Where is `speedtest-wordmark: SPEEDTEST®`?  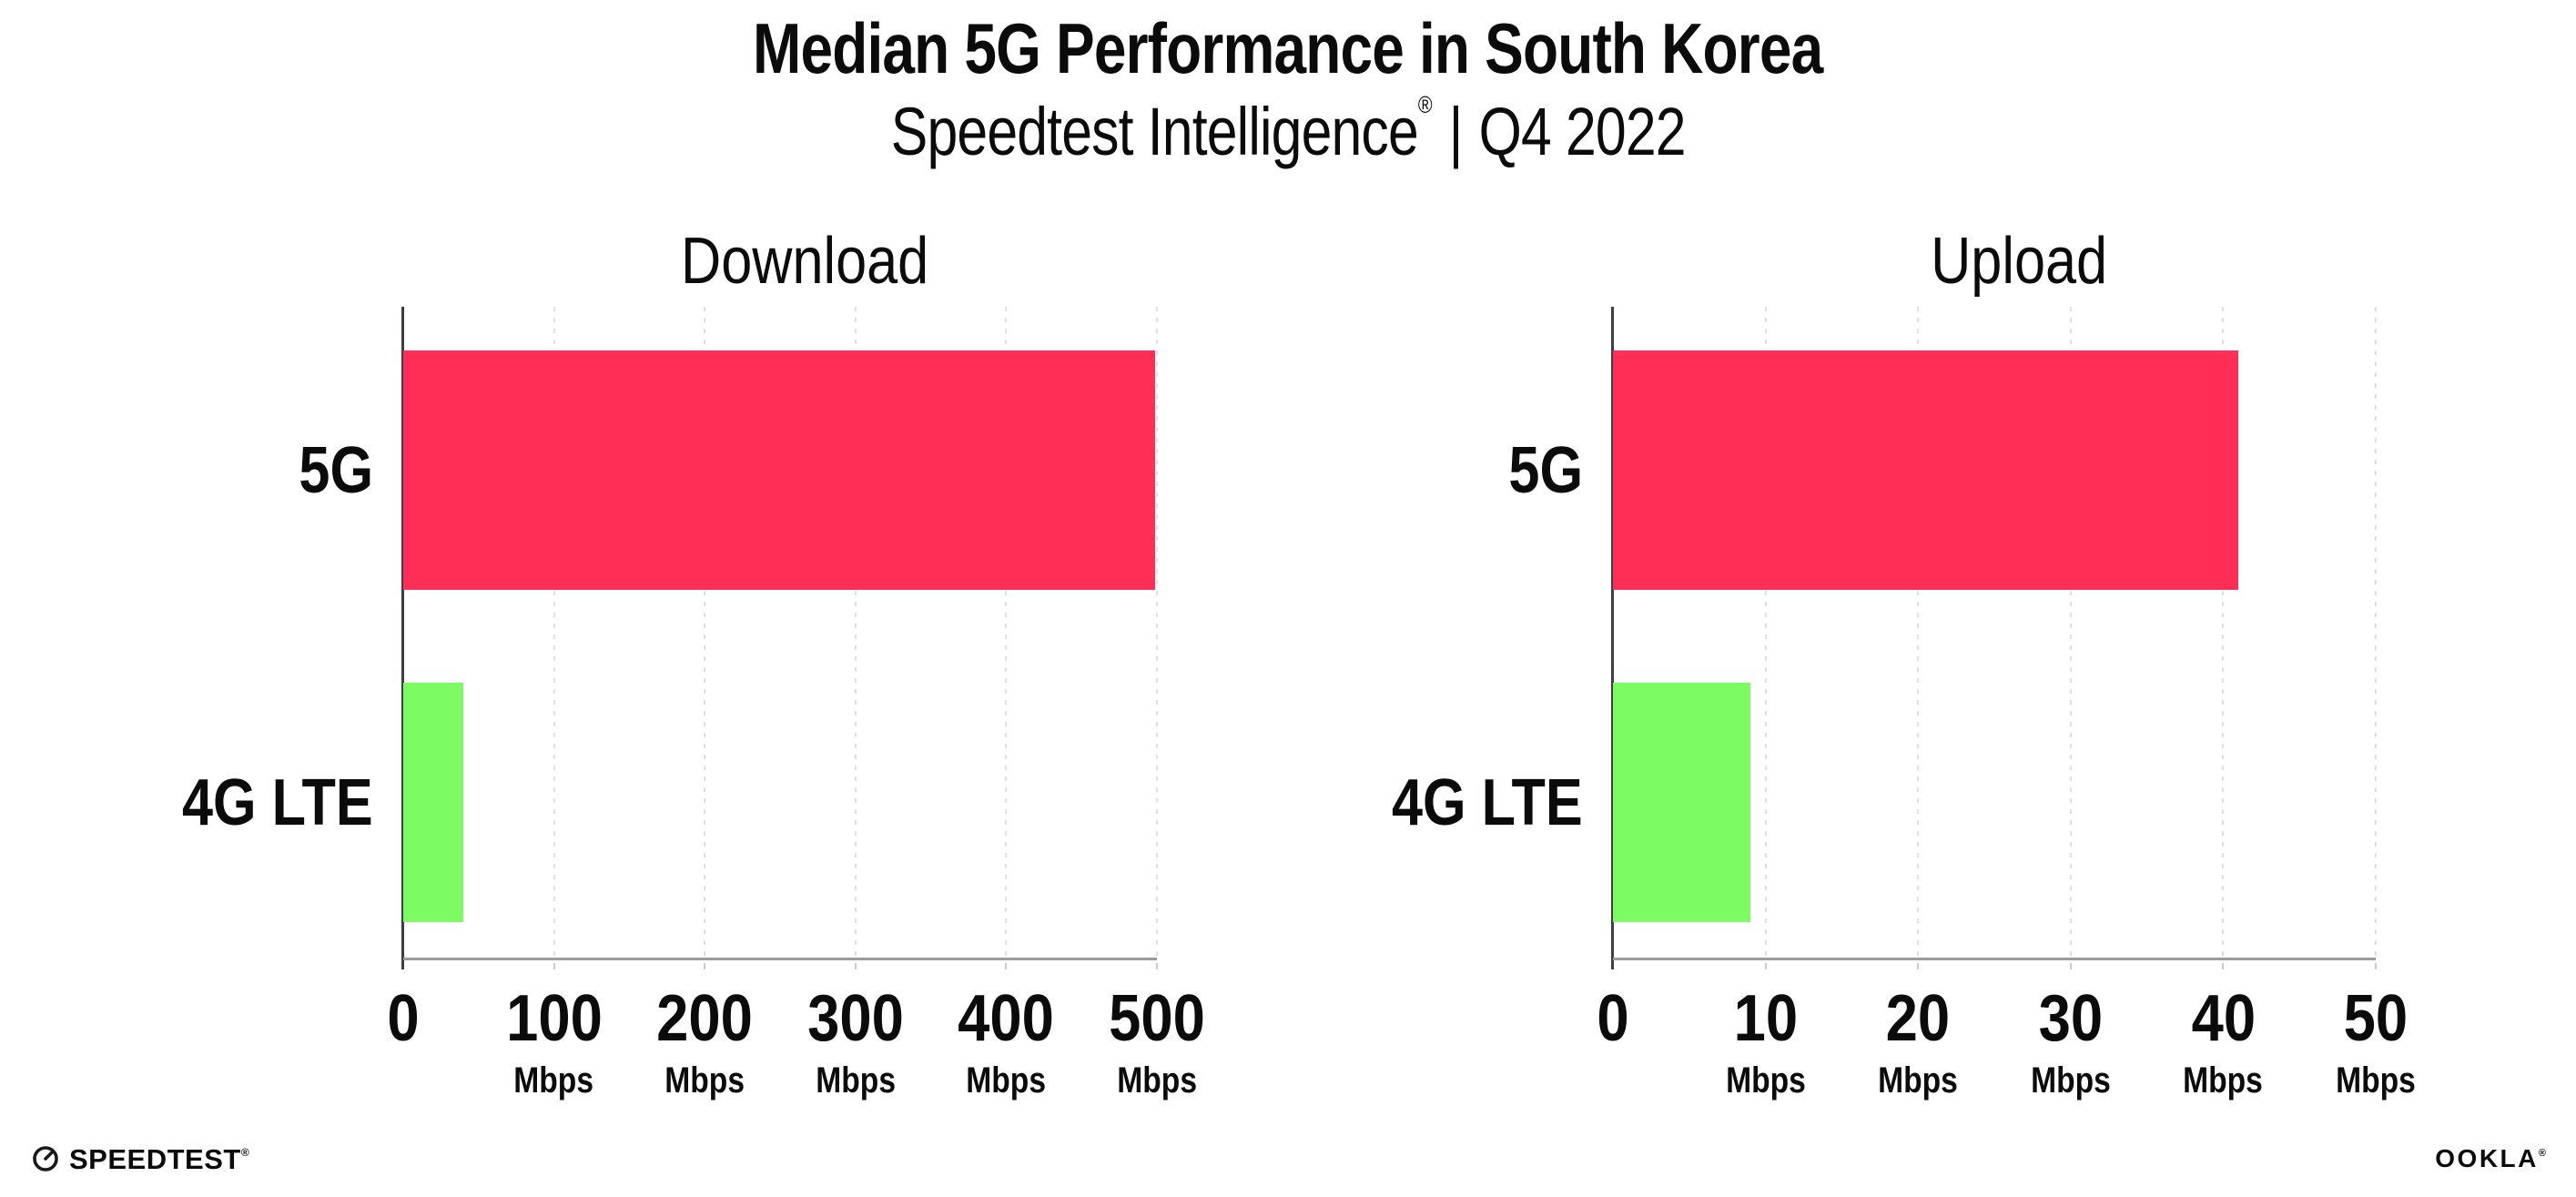 speedtest-wordmark: SPEEDTEST® is located at coordinates (159, 1159).